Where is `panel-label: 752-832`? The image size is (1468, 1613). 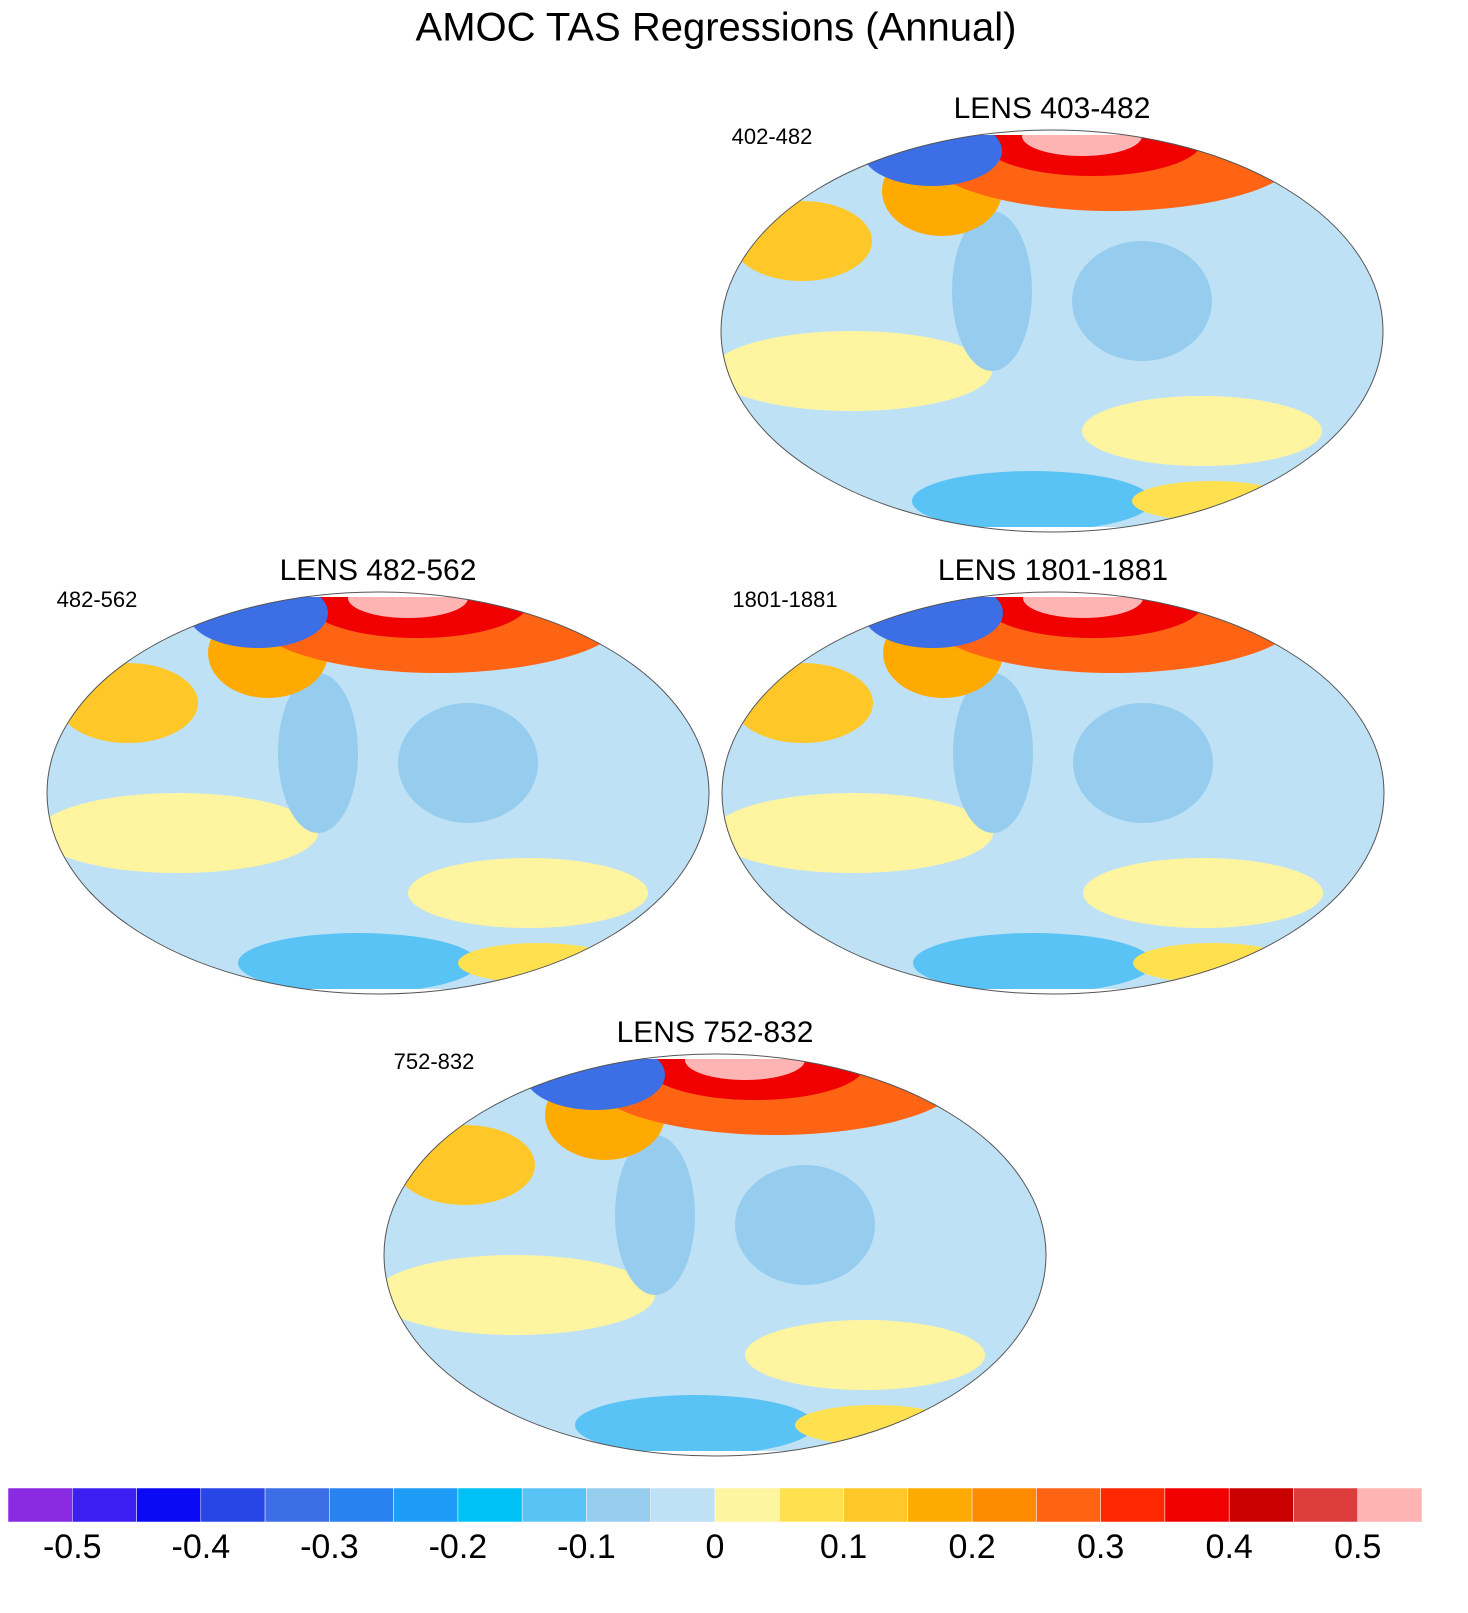
panel-label: 752-832 is located at coordinates (434, 1061).